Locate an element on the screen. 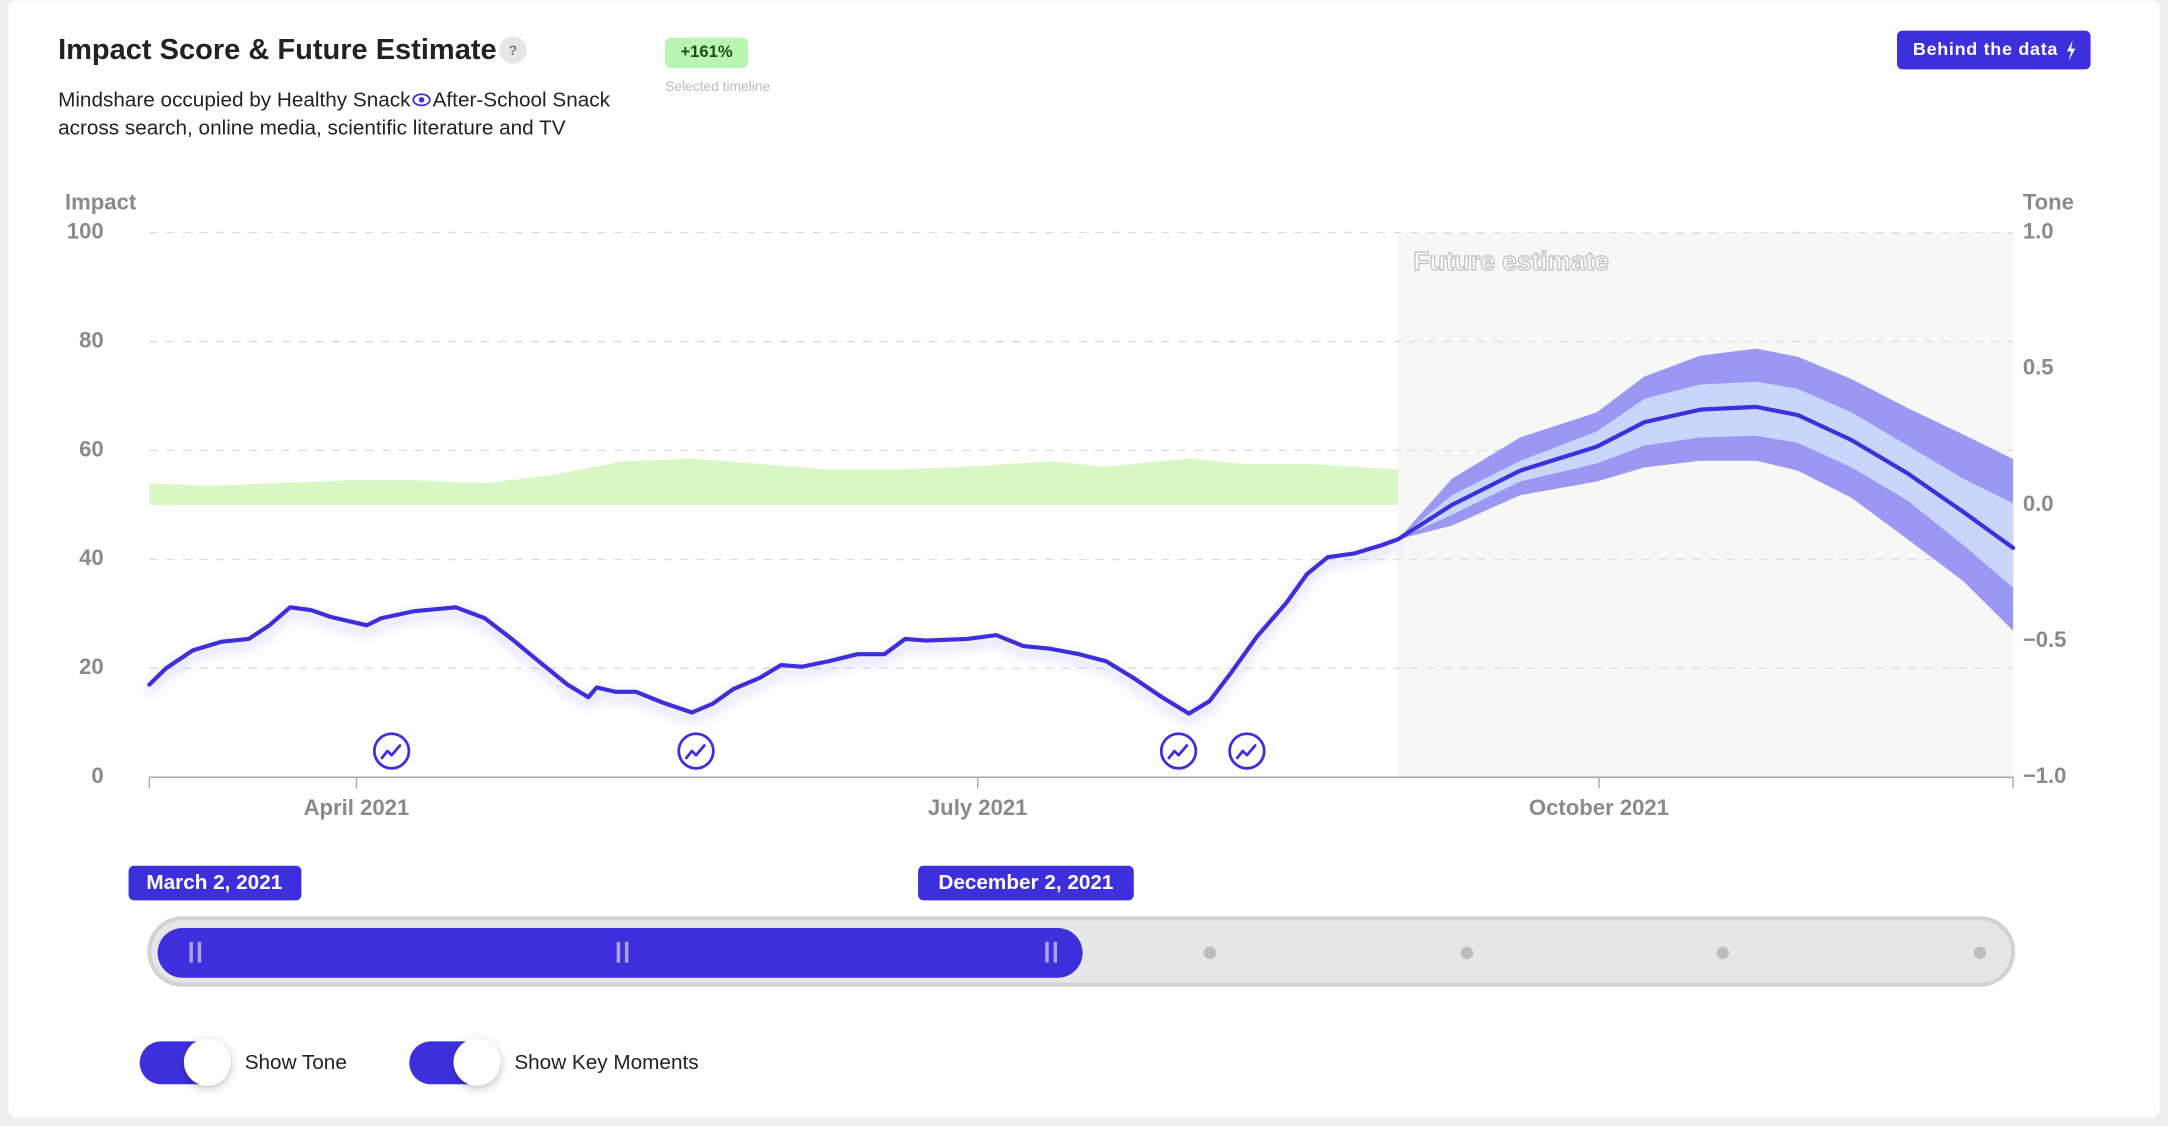  y-tick-label: 0 is located at coordinates (97, 775).